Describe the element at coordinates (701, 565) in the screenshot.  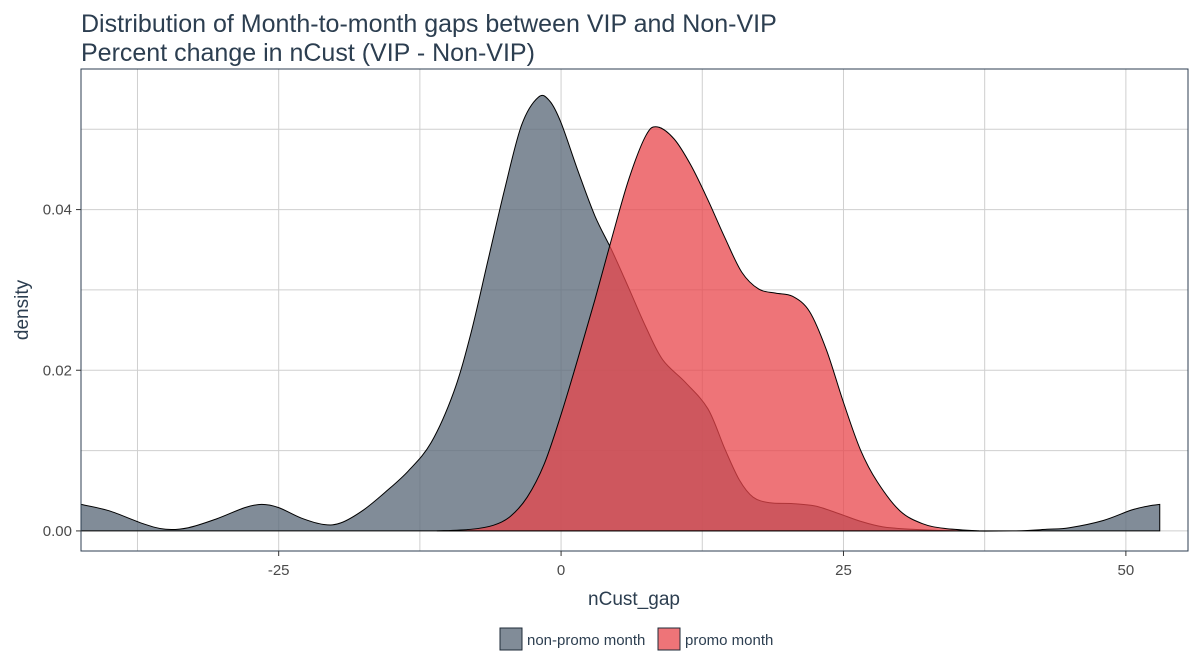
I see `x-axis-ticks: -25 0 25 50` at that location.